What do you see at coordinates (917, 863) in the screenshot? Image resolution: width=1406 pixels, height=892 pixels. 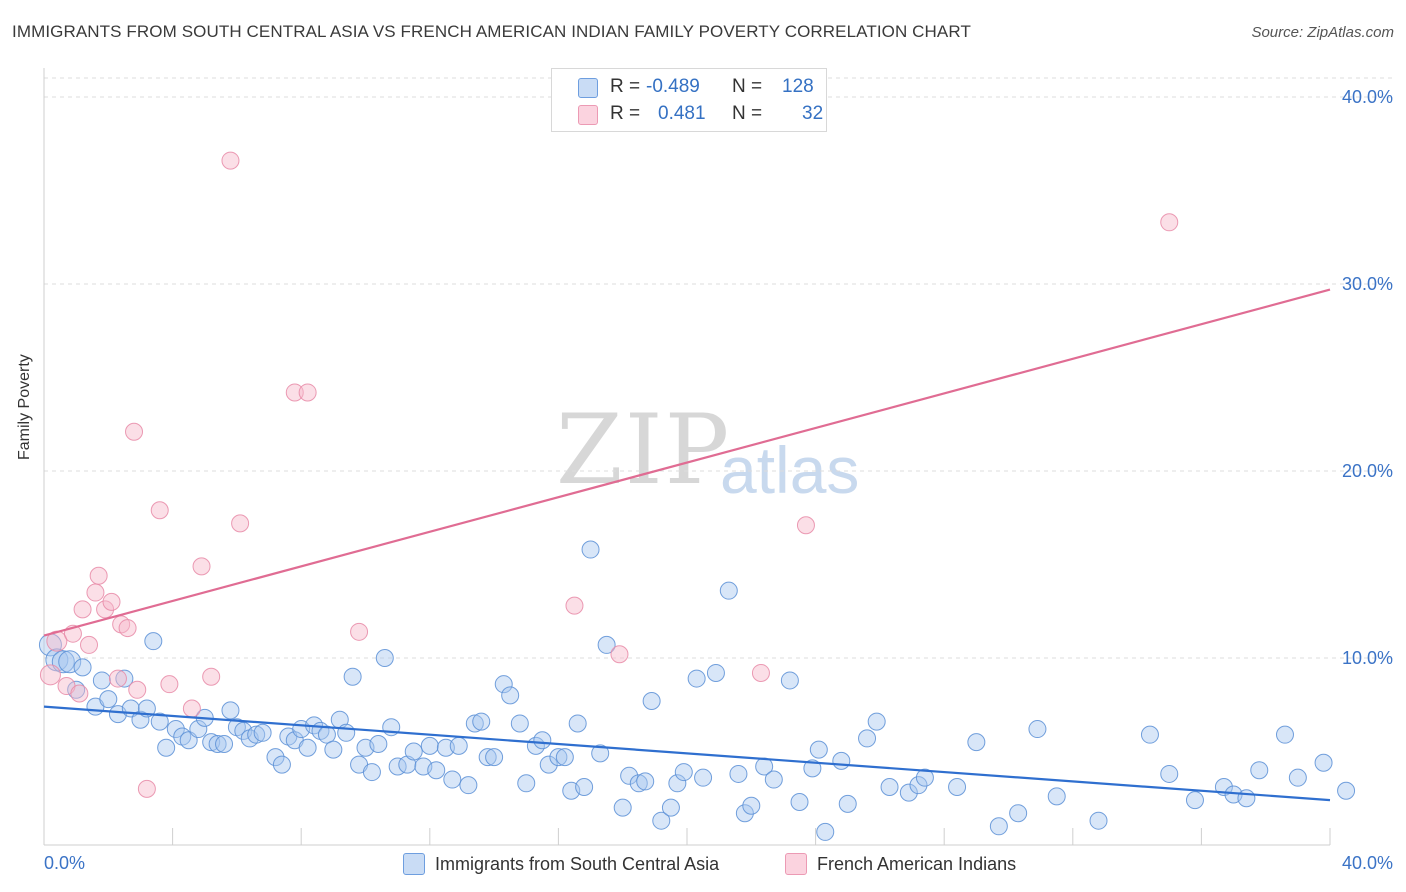 I see `legend-label-french-american-indians: French American Indians` at bounding box center [917, 863].